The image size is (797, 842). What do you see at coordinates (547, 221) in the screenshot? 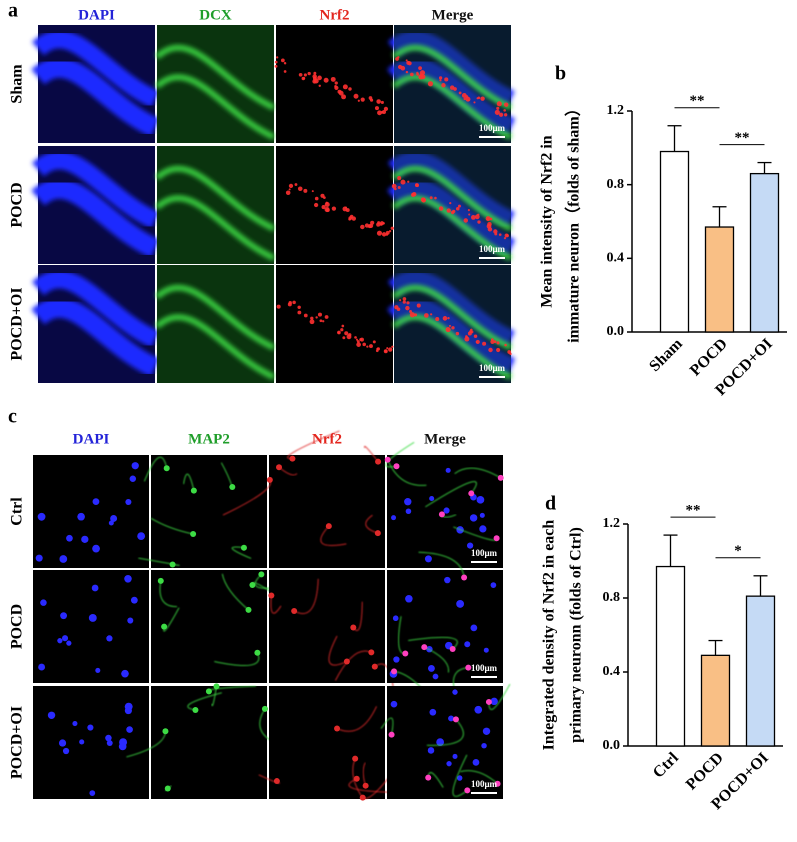
I see `y-axis-label: Mean intensity of Nrf2 in` at bounding box center [547, 221].